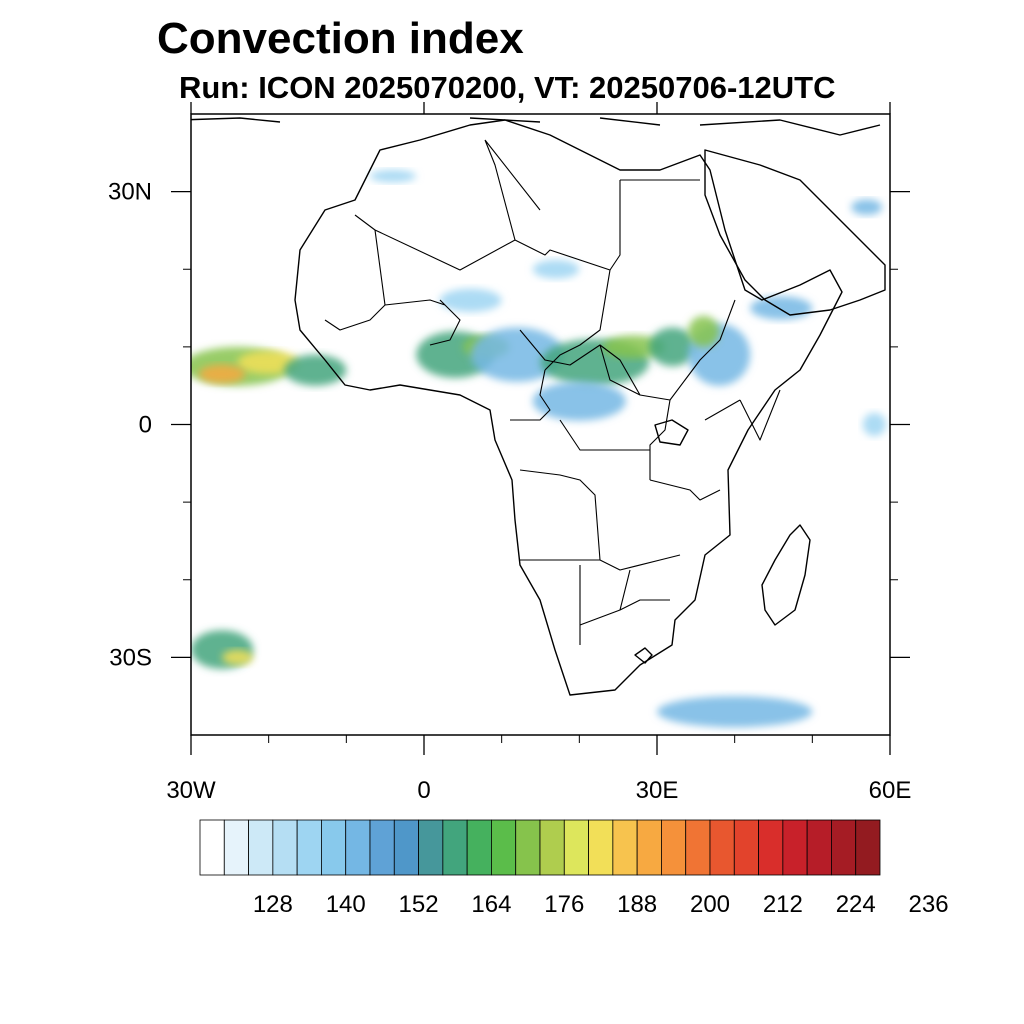 Image resolution: width=1024 pixels, height=1024 pixels. What do you see at coordinates (507, 87) in the screenshot?
I see `map-subtitle: Run: ICON 2025070200, VT: 20250706-12UTC` at bounding box center [507, 87].